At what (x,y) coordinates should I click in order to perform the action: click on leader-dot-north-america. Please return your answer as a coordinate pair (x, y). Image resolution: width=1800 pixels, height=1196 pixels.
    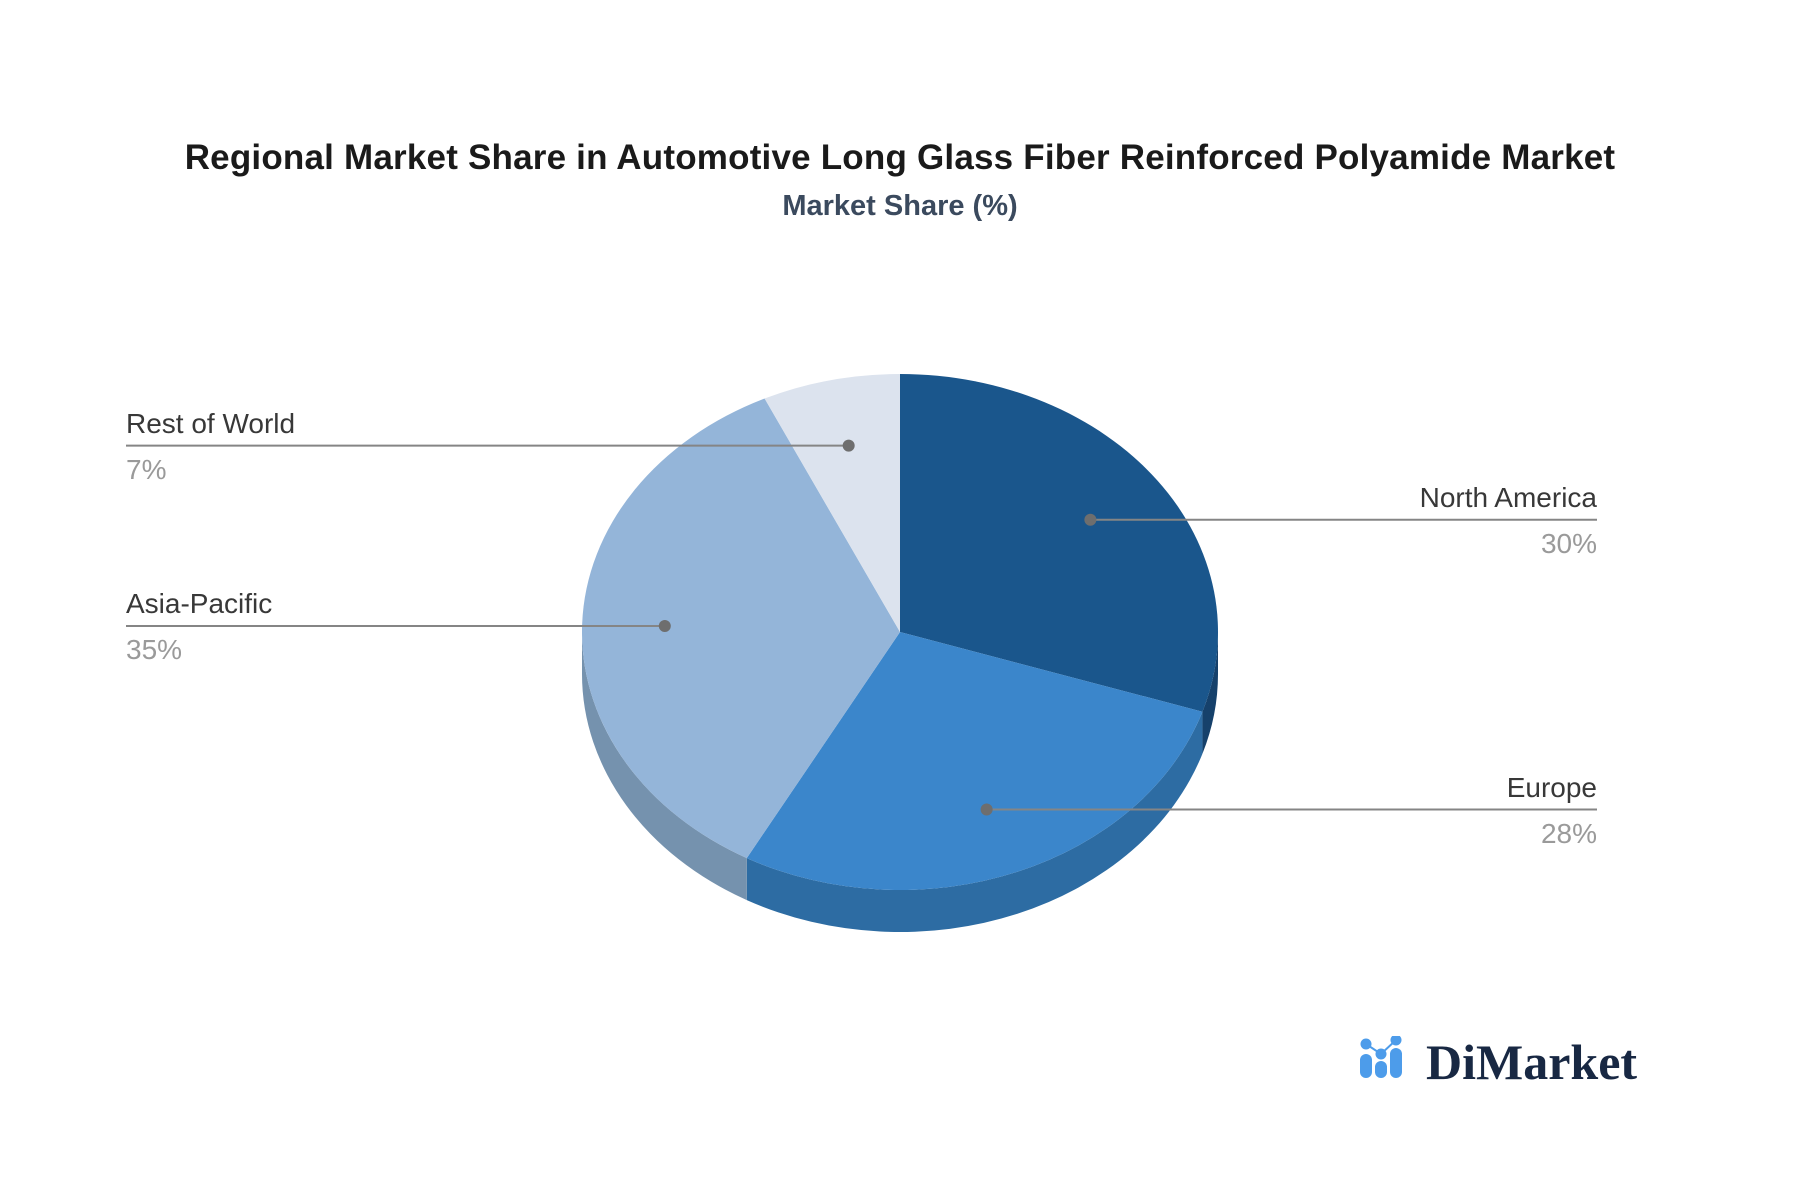
    Looking at the image, I should click on (1090, 519).